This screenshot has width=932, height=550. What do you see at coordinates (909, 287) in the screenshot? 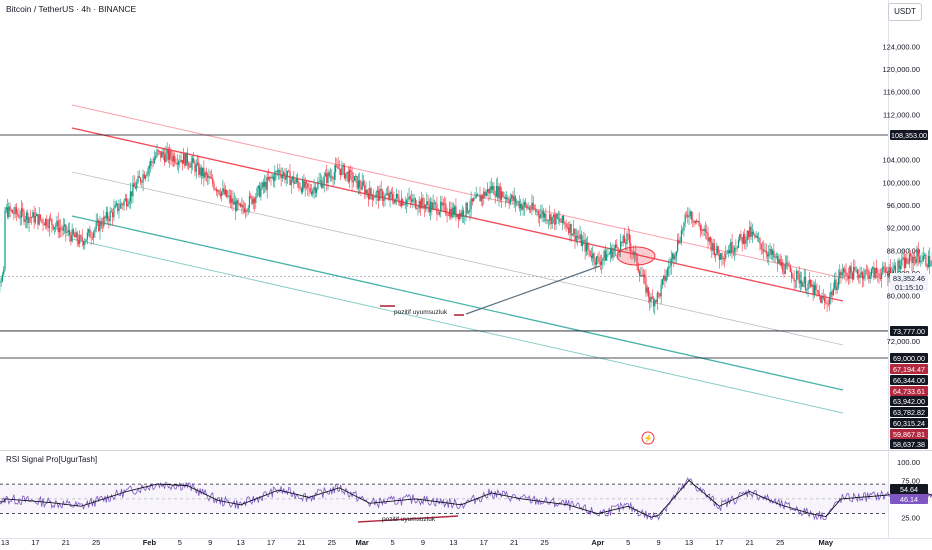
I see `price-scale-label: 01:15:10` at bounding box center [909, 287].